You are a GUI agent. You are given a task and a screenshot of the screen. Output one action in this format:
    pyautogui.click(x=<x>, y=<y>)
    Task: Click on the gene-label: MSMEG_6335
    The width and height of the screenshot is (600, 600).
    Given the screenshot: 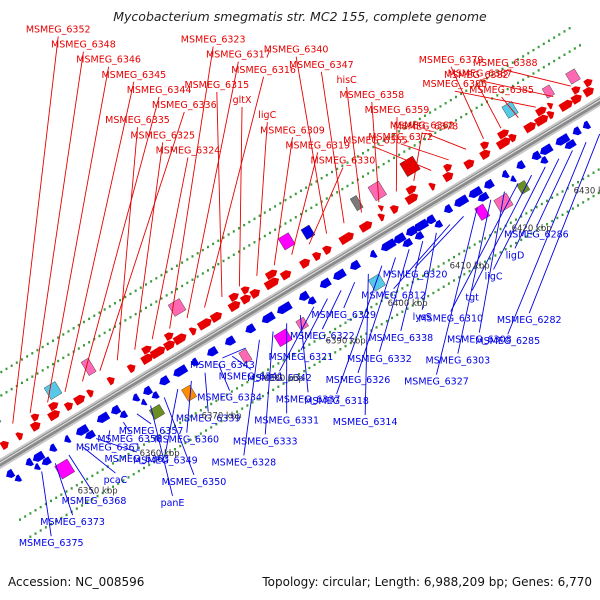 What is the action you would take?
    pyautogui.click(x=137, y=120)
    